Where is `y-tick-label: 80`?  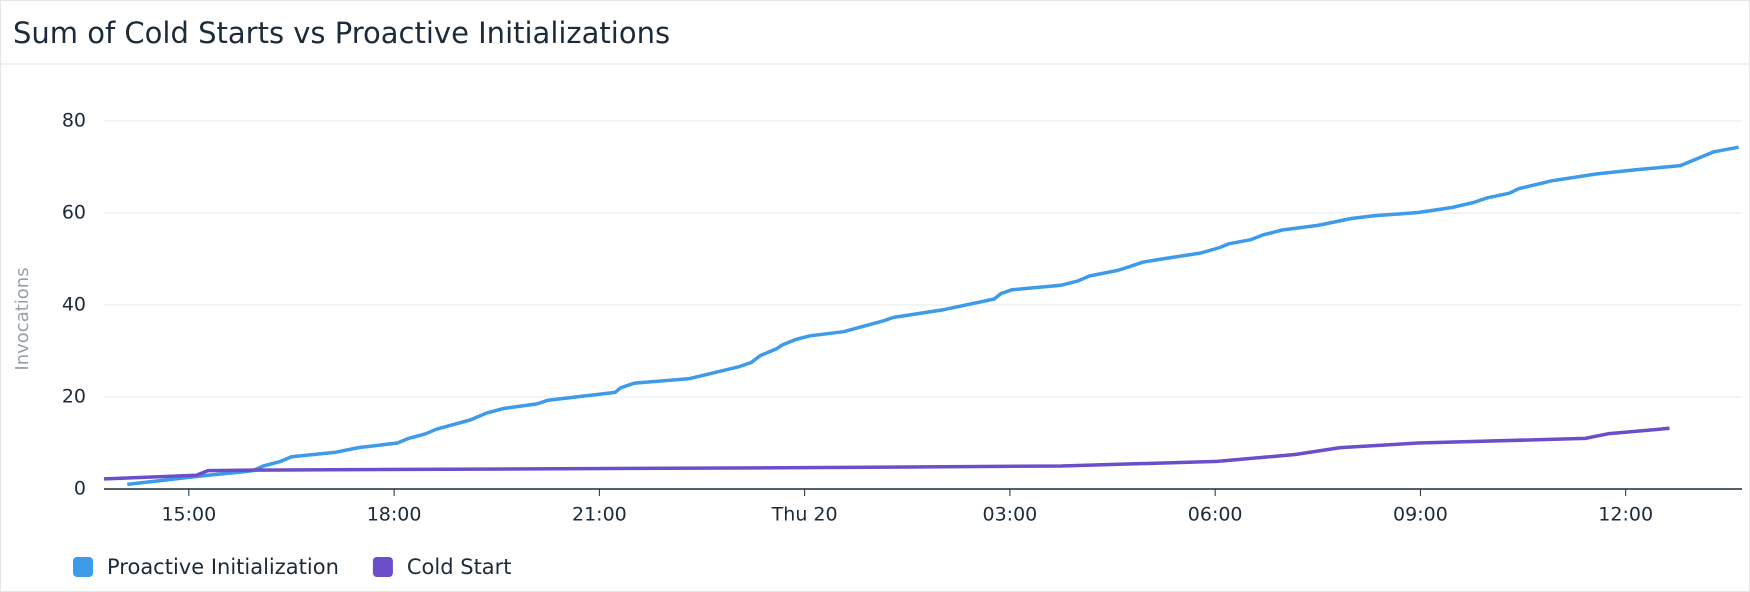 y-tick-label: 80 is located at coordinates (74, 121).